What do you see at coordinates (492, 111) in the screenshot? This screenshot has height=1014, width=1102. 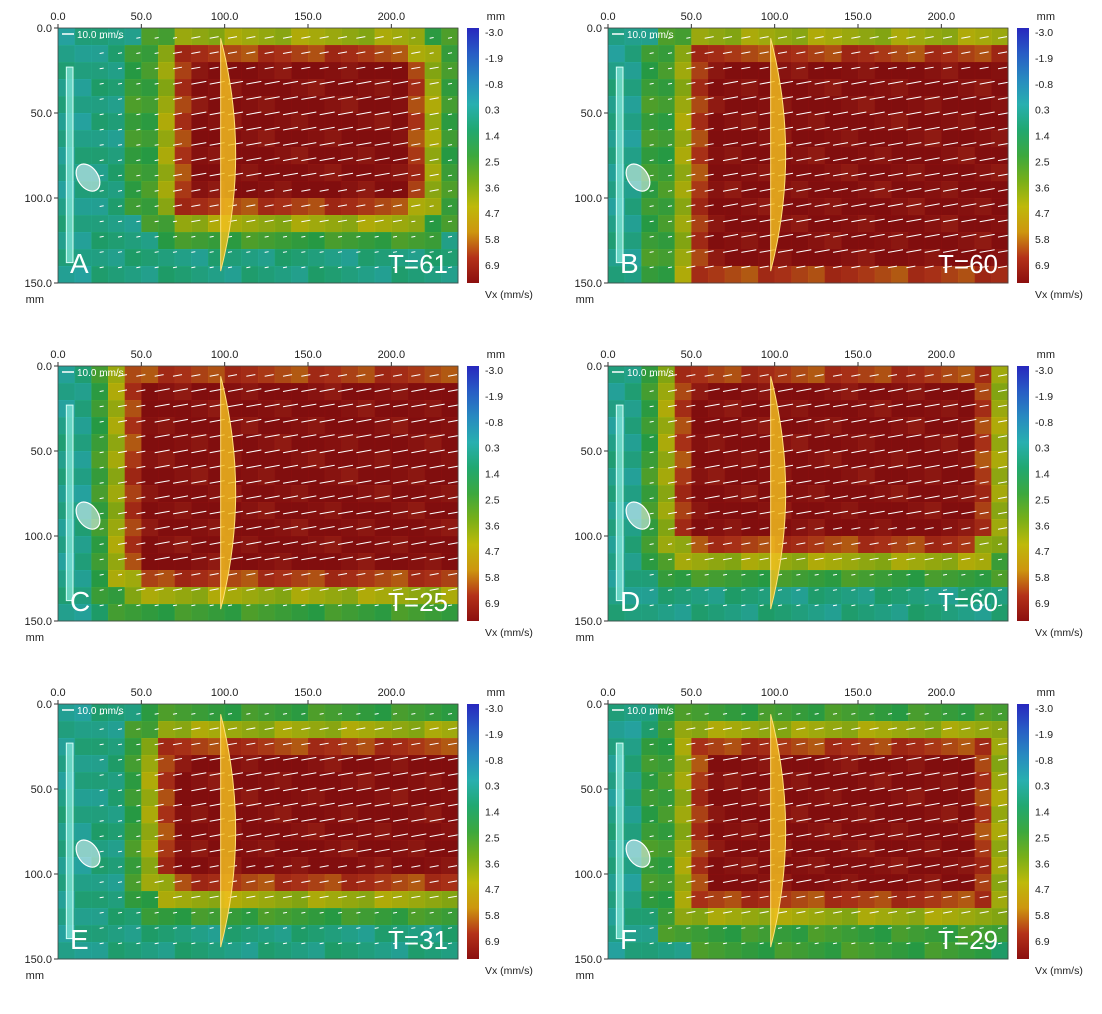 I see `colorbar-tick-label: 0.3` at bounding box center [492, 111].